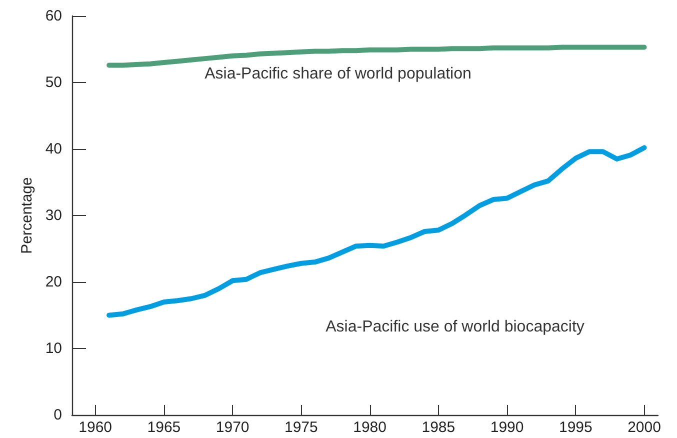 This screenshot has width=677, height=438. I want to click on y-tick-label: 60, so click(53, 16).